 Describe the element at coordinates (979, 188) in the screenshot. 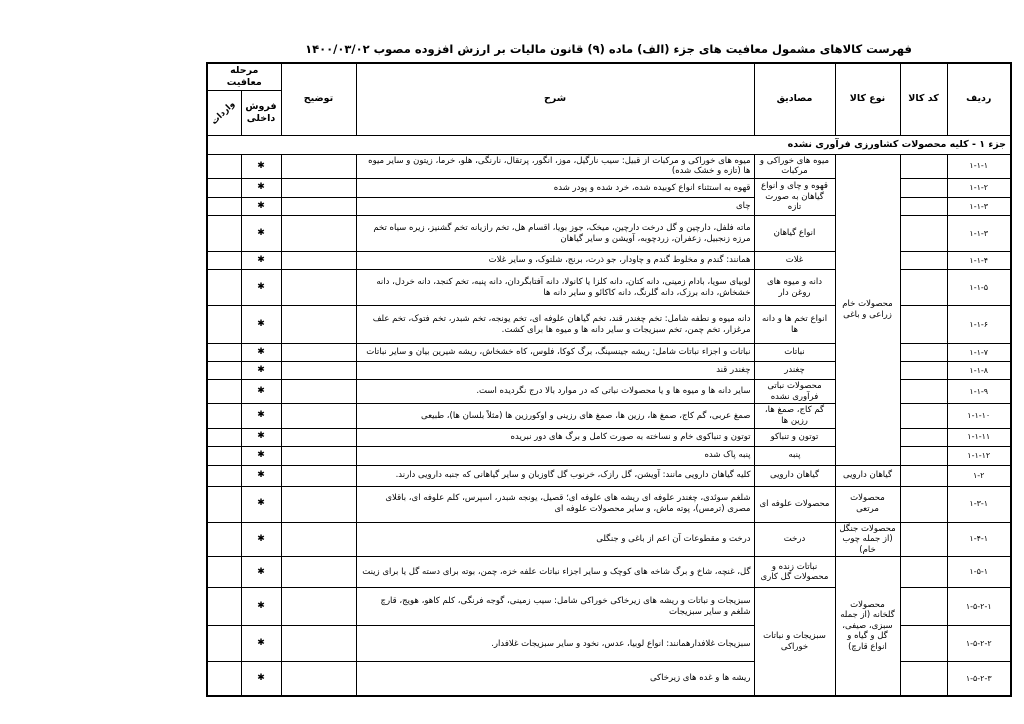

I see `row-id: ۱-۱-۲` at that location.